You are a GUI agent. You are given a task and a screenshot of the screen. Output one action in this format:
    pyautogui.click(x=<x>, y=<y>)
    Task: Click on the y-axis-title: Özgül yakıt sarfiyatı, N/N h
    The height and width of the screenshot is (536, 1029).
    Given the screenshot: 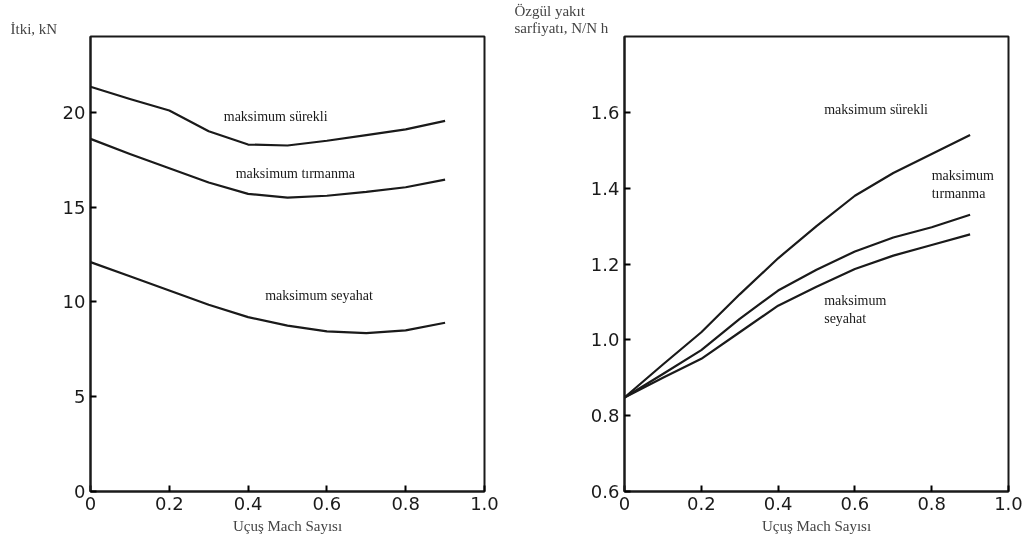 What is the action you would take?
    pyautogui.click(x=561, y=19)
    